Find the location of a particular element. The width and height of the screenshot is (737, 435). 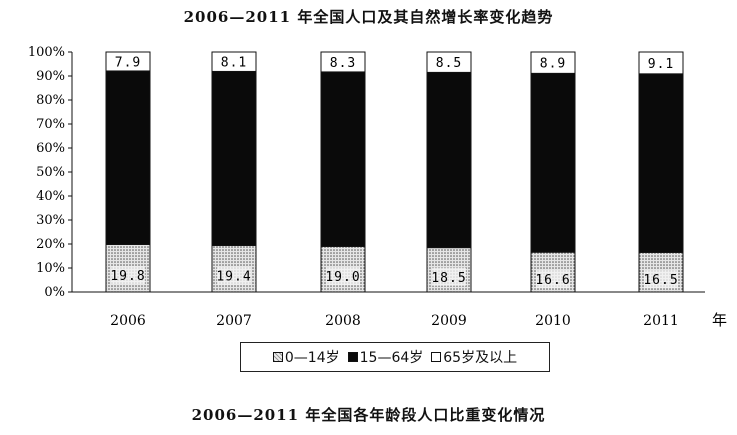

data-label: 8.9 is located at coordinates (553, 64).